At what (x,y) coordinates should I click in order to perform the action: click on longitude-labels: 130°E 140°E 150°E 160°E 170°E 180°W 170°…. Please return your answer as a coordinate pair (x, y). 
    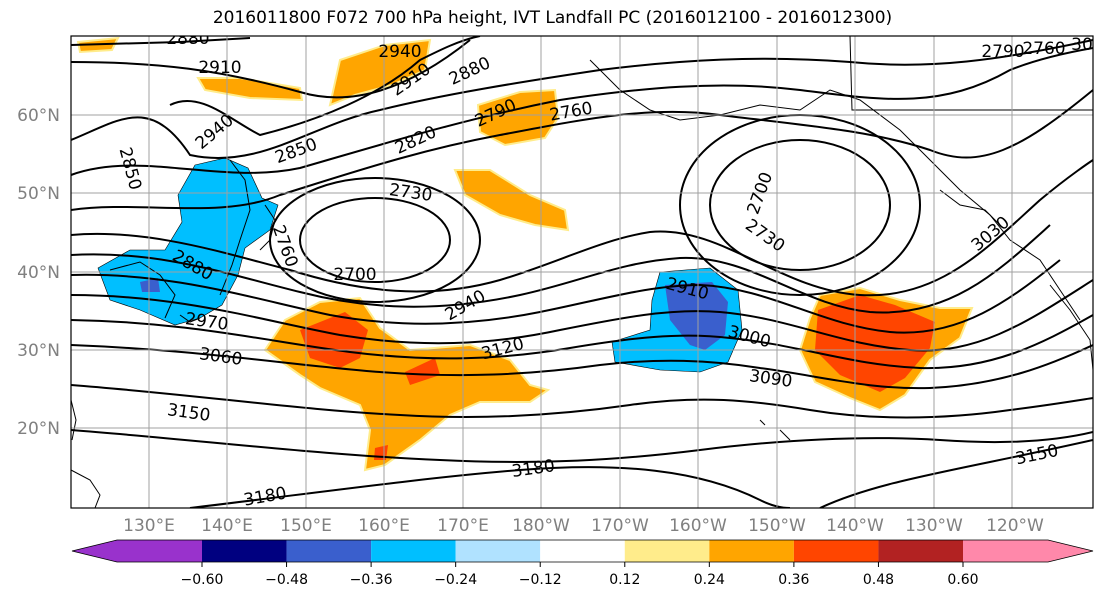
    Looking at the image, I should click on (583, 526).